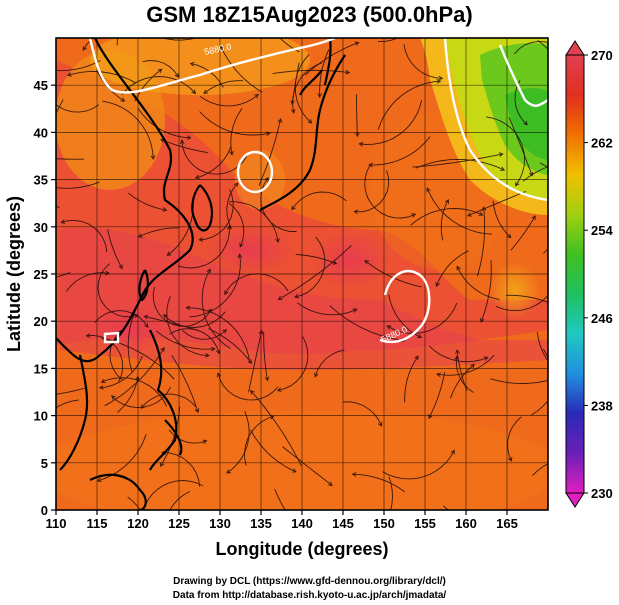 The image size is (619, 605). Describe the element at coordinates (575, 500) in the screenshot. I see `colorbar-bottom-arrow` at that location.